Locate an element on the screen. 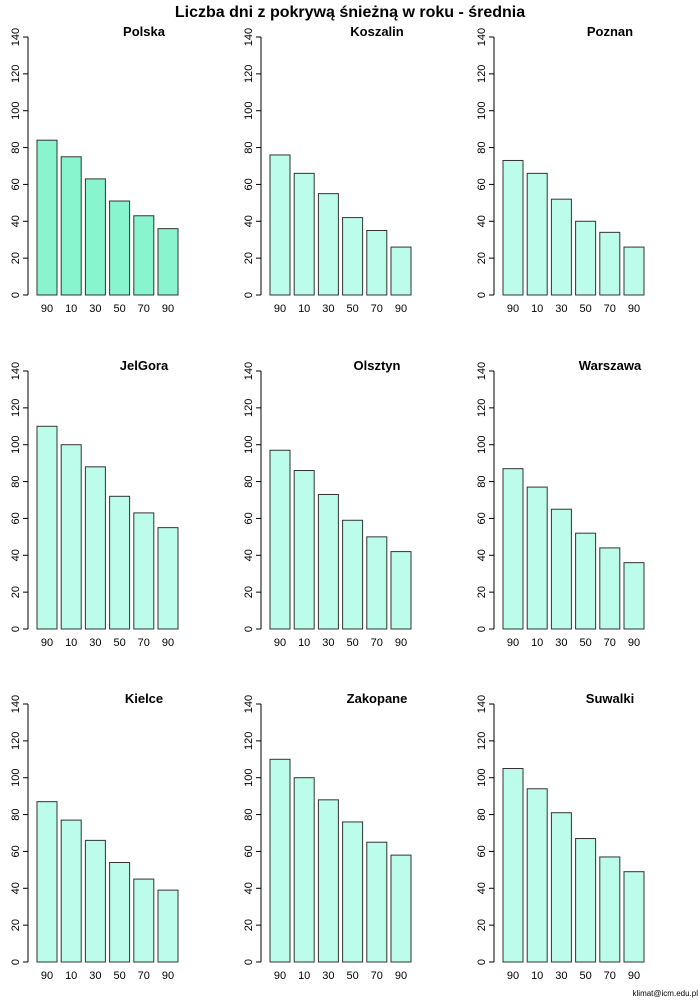  chart-panel-suwalki: Suwalki 0 20 40 60 80 100 120 140 90 10 30 50 70 90 is located at coordinates (560, 836).